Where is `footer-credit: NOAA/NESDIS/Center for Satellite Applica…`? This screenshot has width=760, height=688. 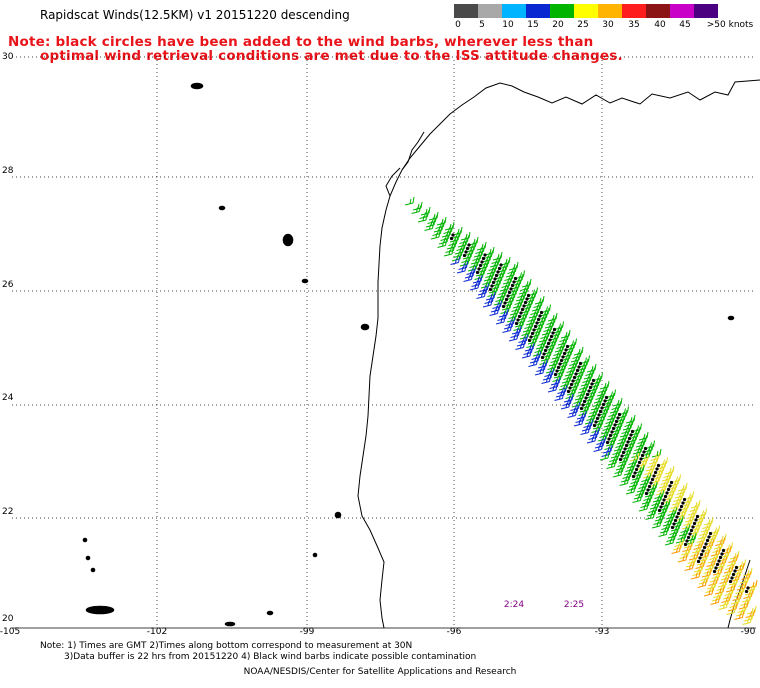
footer-credit: NOAA/NESDIS/Center for Satellite Applica… is located at coordinates (380, 672).